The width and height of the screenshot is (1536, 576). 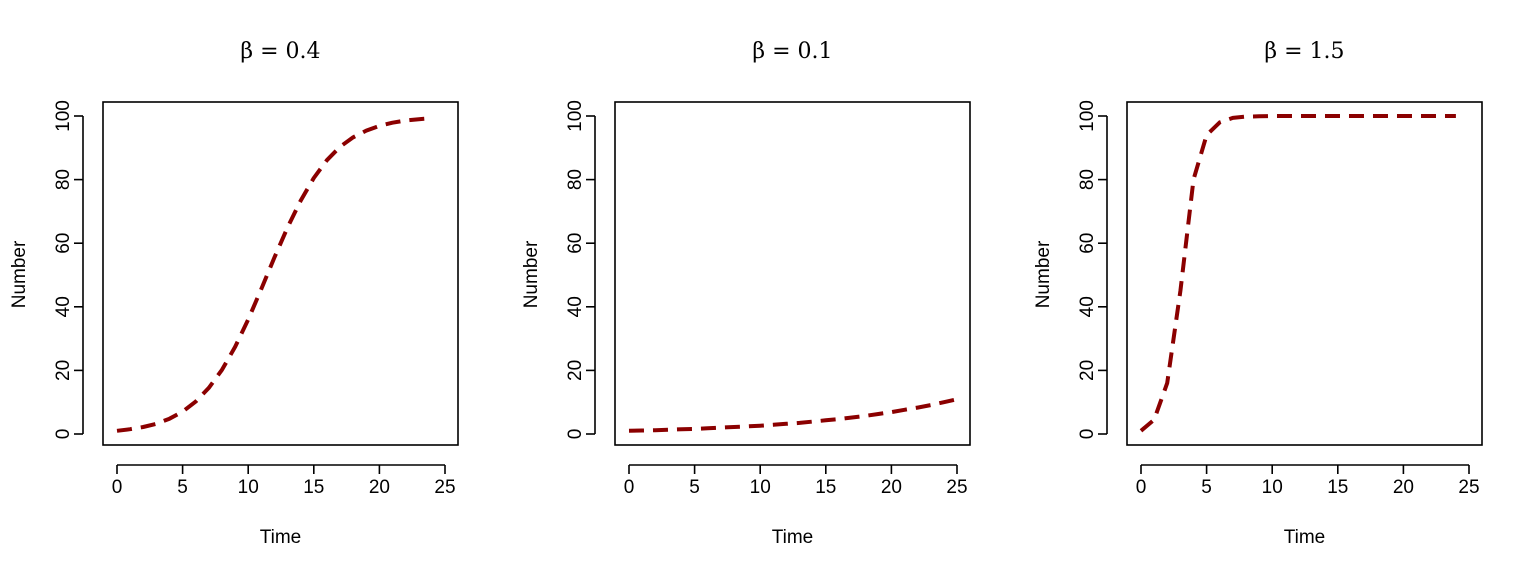 I want to click on chart-title: β = 0.1, so click(x=792, y=51).